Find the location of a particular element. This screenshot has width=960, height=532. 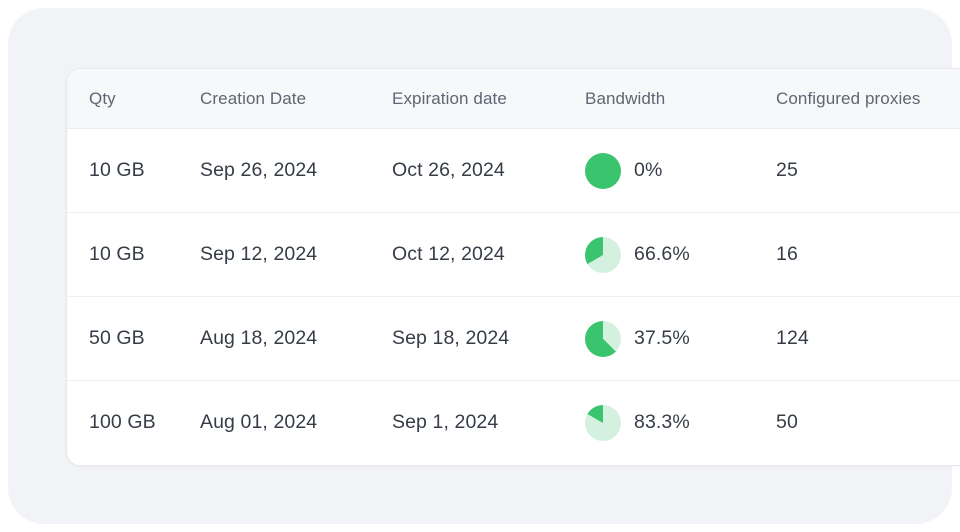

bandwidth-percent-label: 37.5% is located at coordinates (662, 338).